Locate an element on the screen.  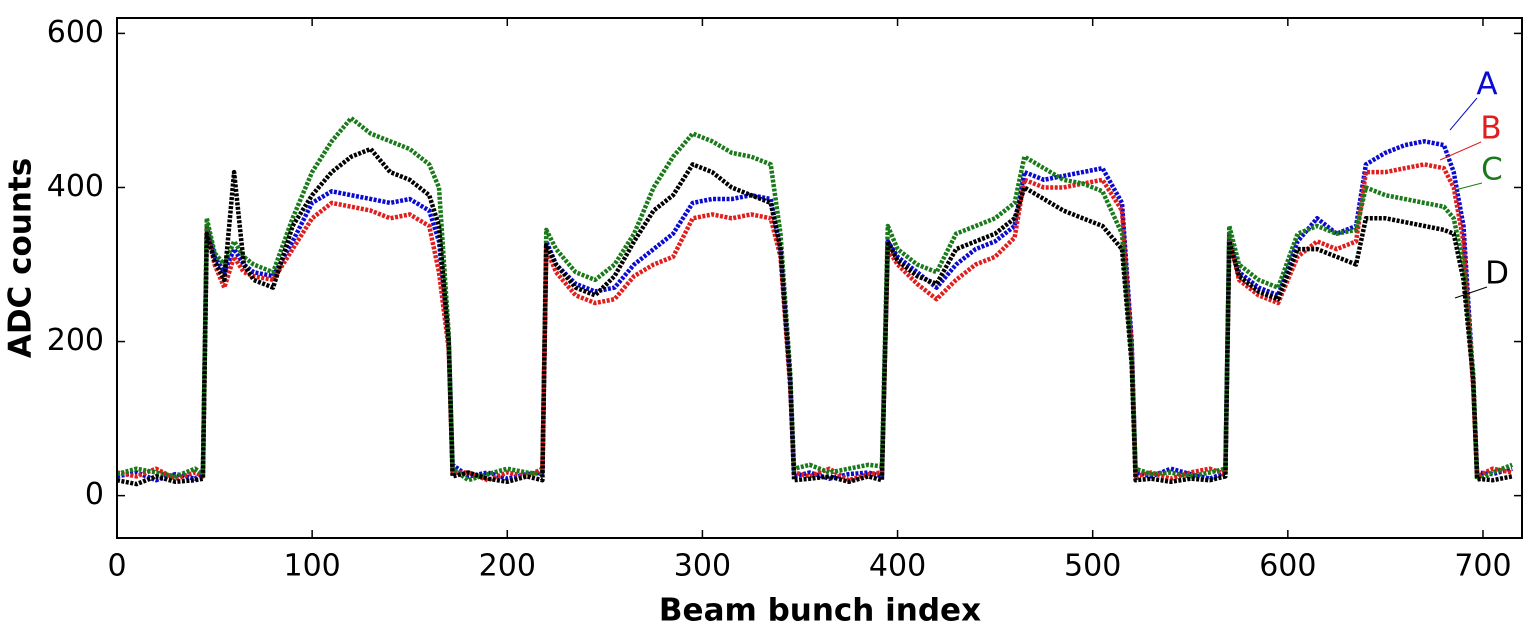
x-tick-label: 100 is located at coordinates (312, 566).